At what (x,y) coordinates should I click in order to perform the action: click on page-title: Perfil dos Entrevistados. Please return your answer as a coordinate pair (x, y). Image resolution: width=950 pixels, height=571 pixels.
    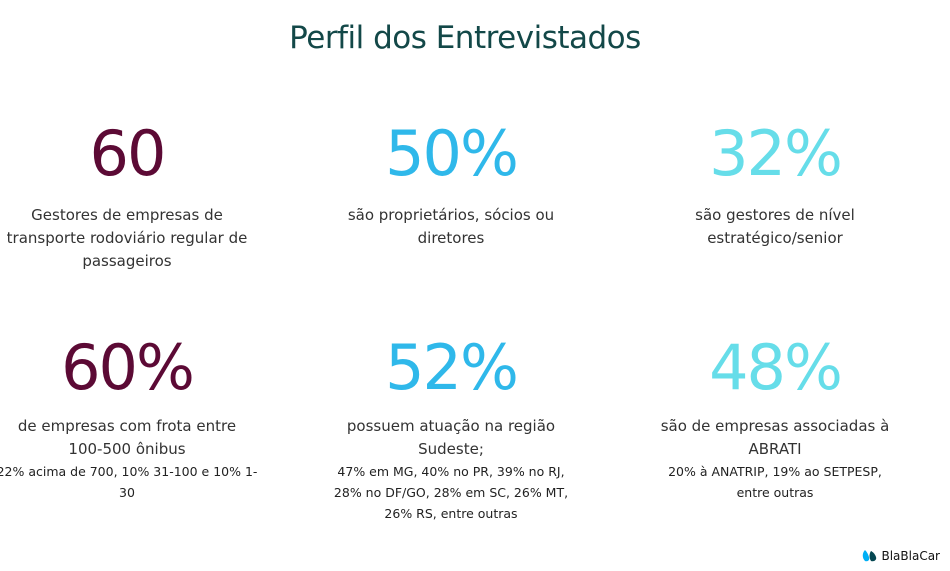
    Looking at the image, I should click on (465, 38).